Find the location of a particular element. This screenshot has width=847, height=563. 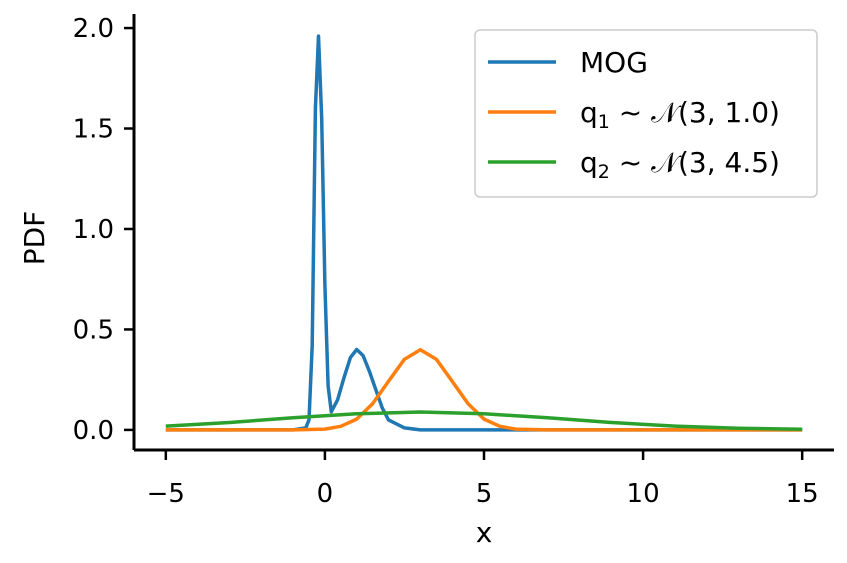

y-tick-label: 1.5 is located at coordinates (93, 130).